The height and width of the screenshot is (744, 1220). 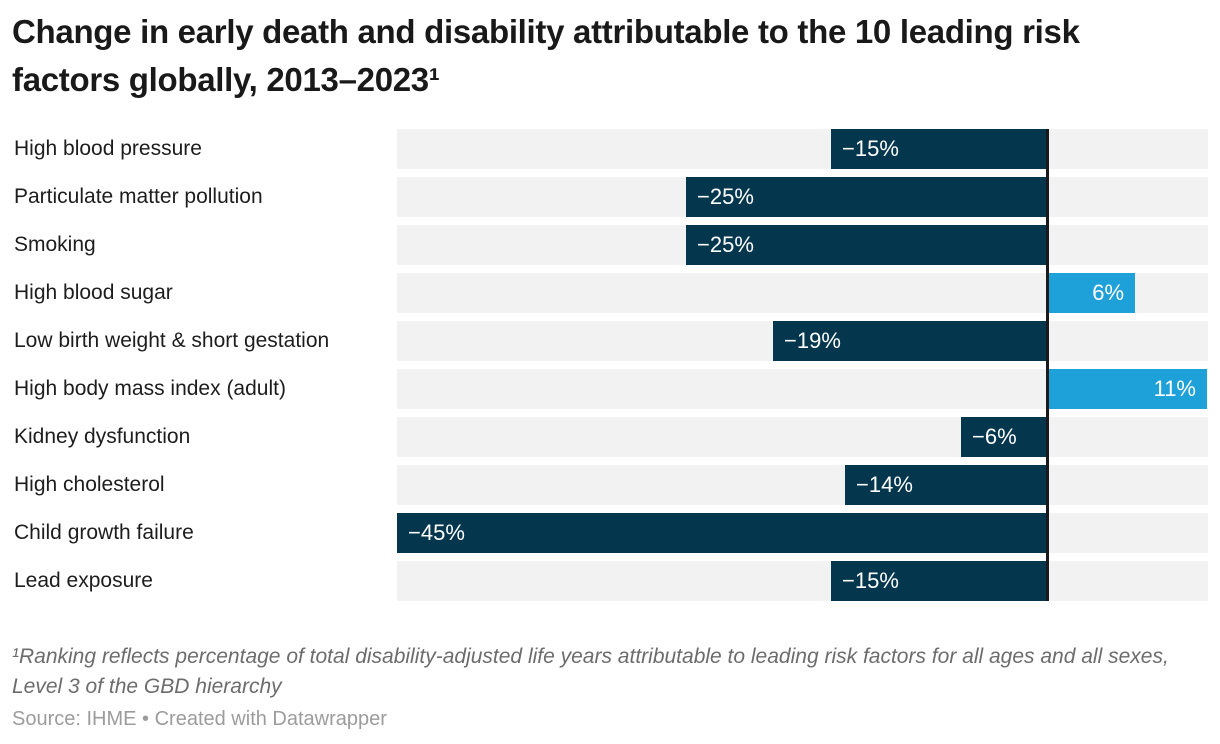 I want to click on chart-row: High blood pressure −15%, so click(x=610, y=149).